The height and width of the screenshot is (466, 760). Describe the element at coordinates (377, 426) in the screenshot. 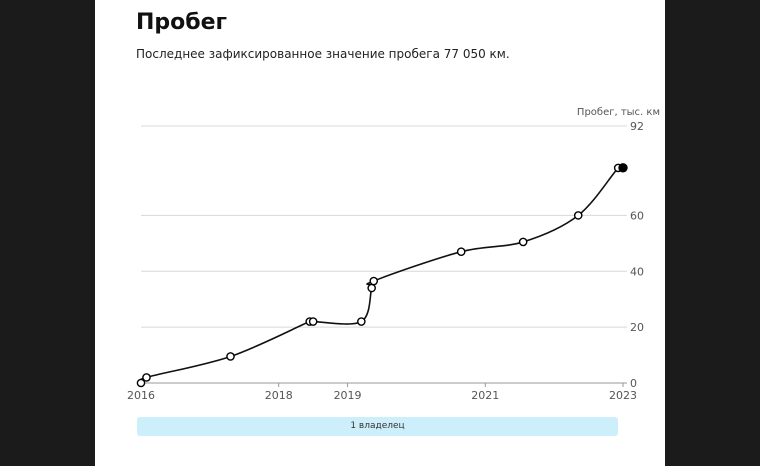

I see `owner-bar: 1 владелец` at that location.